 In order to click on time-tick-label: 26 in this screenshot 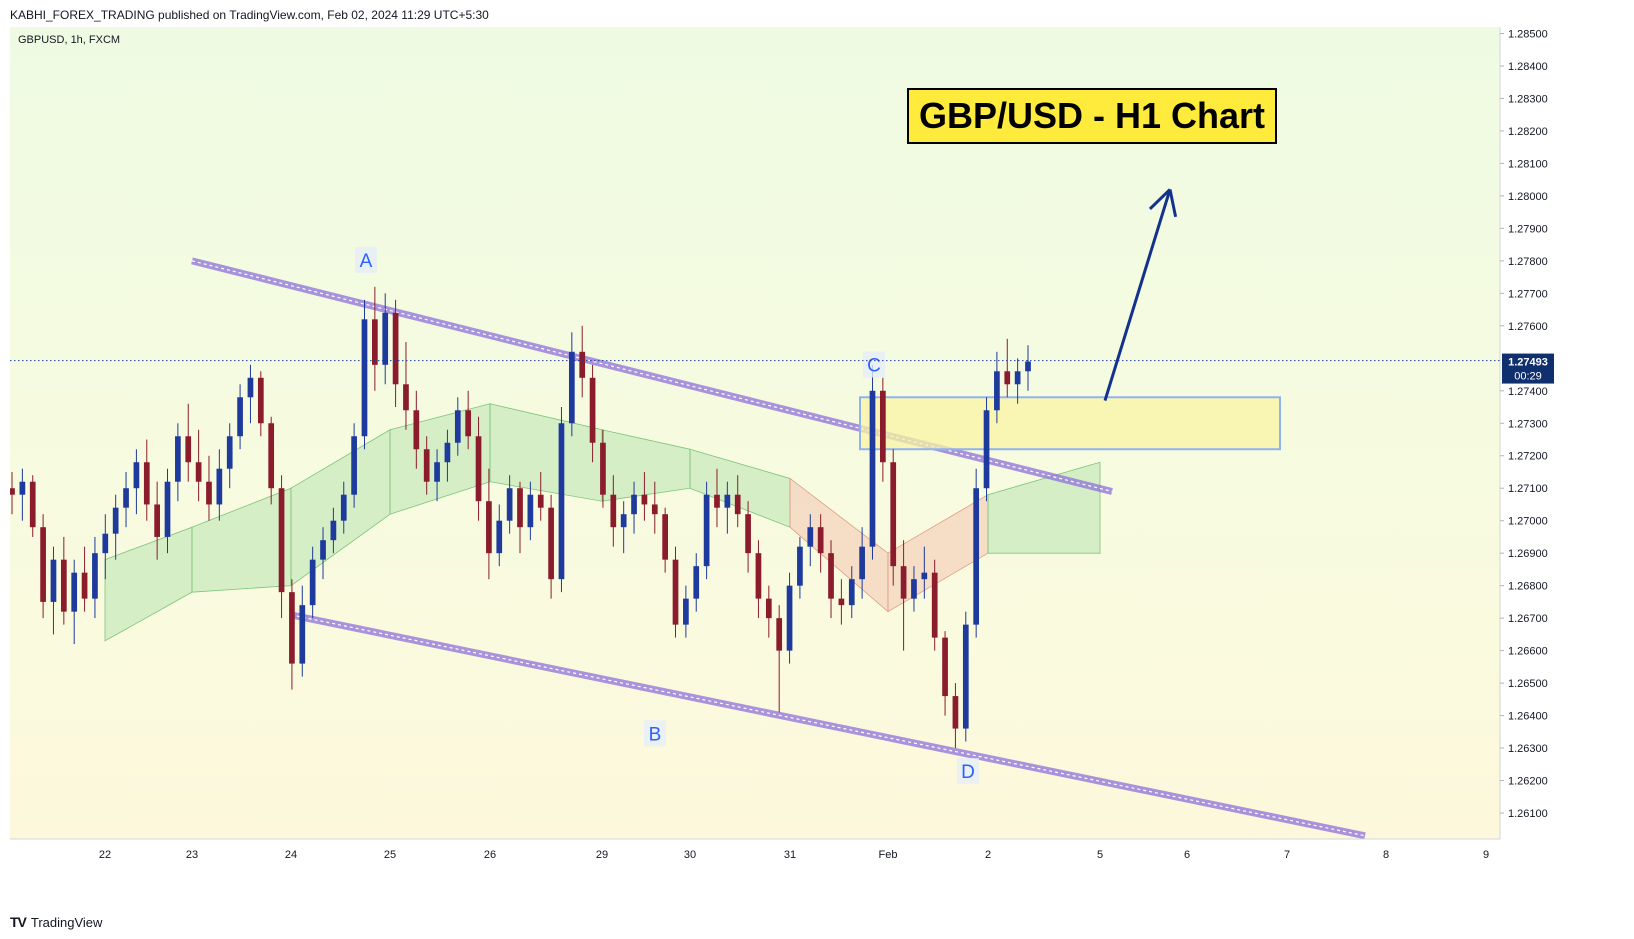, I will do `click(490, 855)`.